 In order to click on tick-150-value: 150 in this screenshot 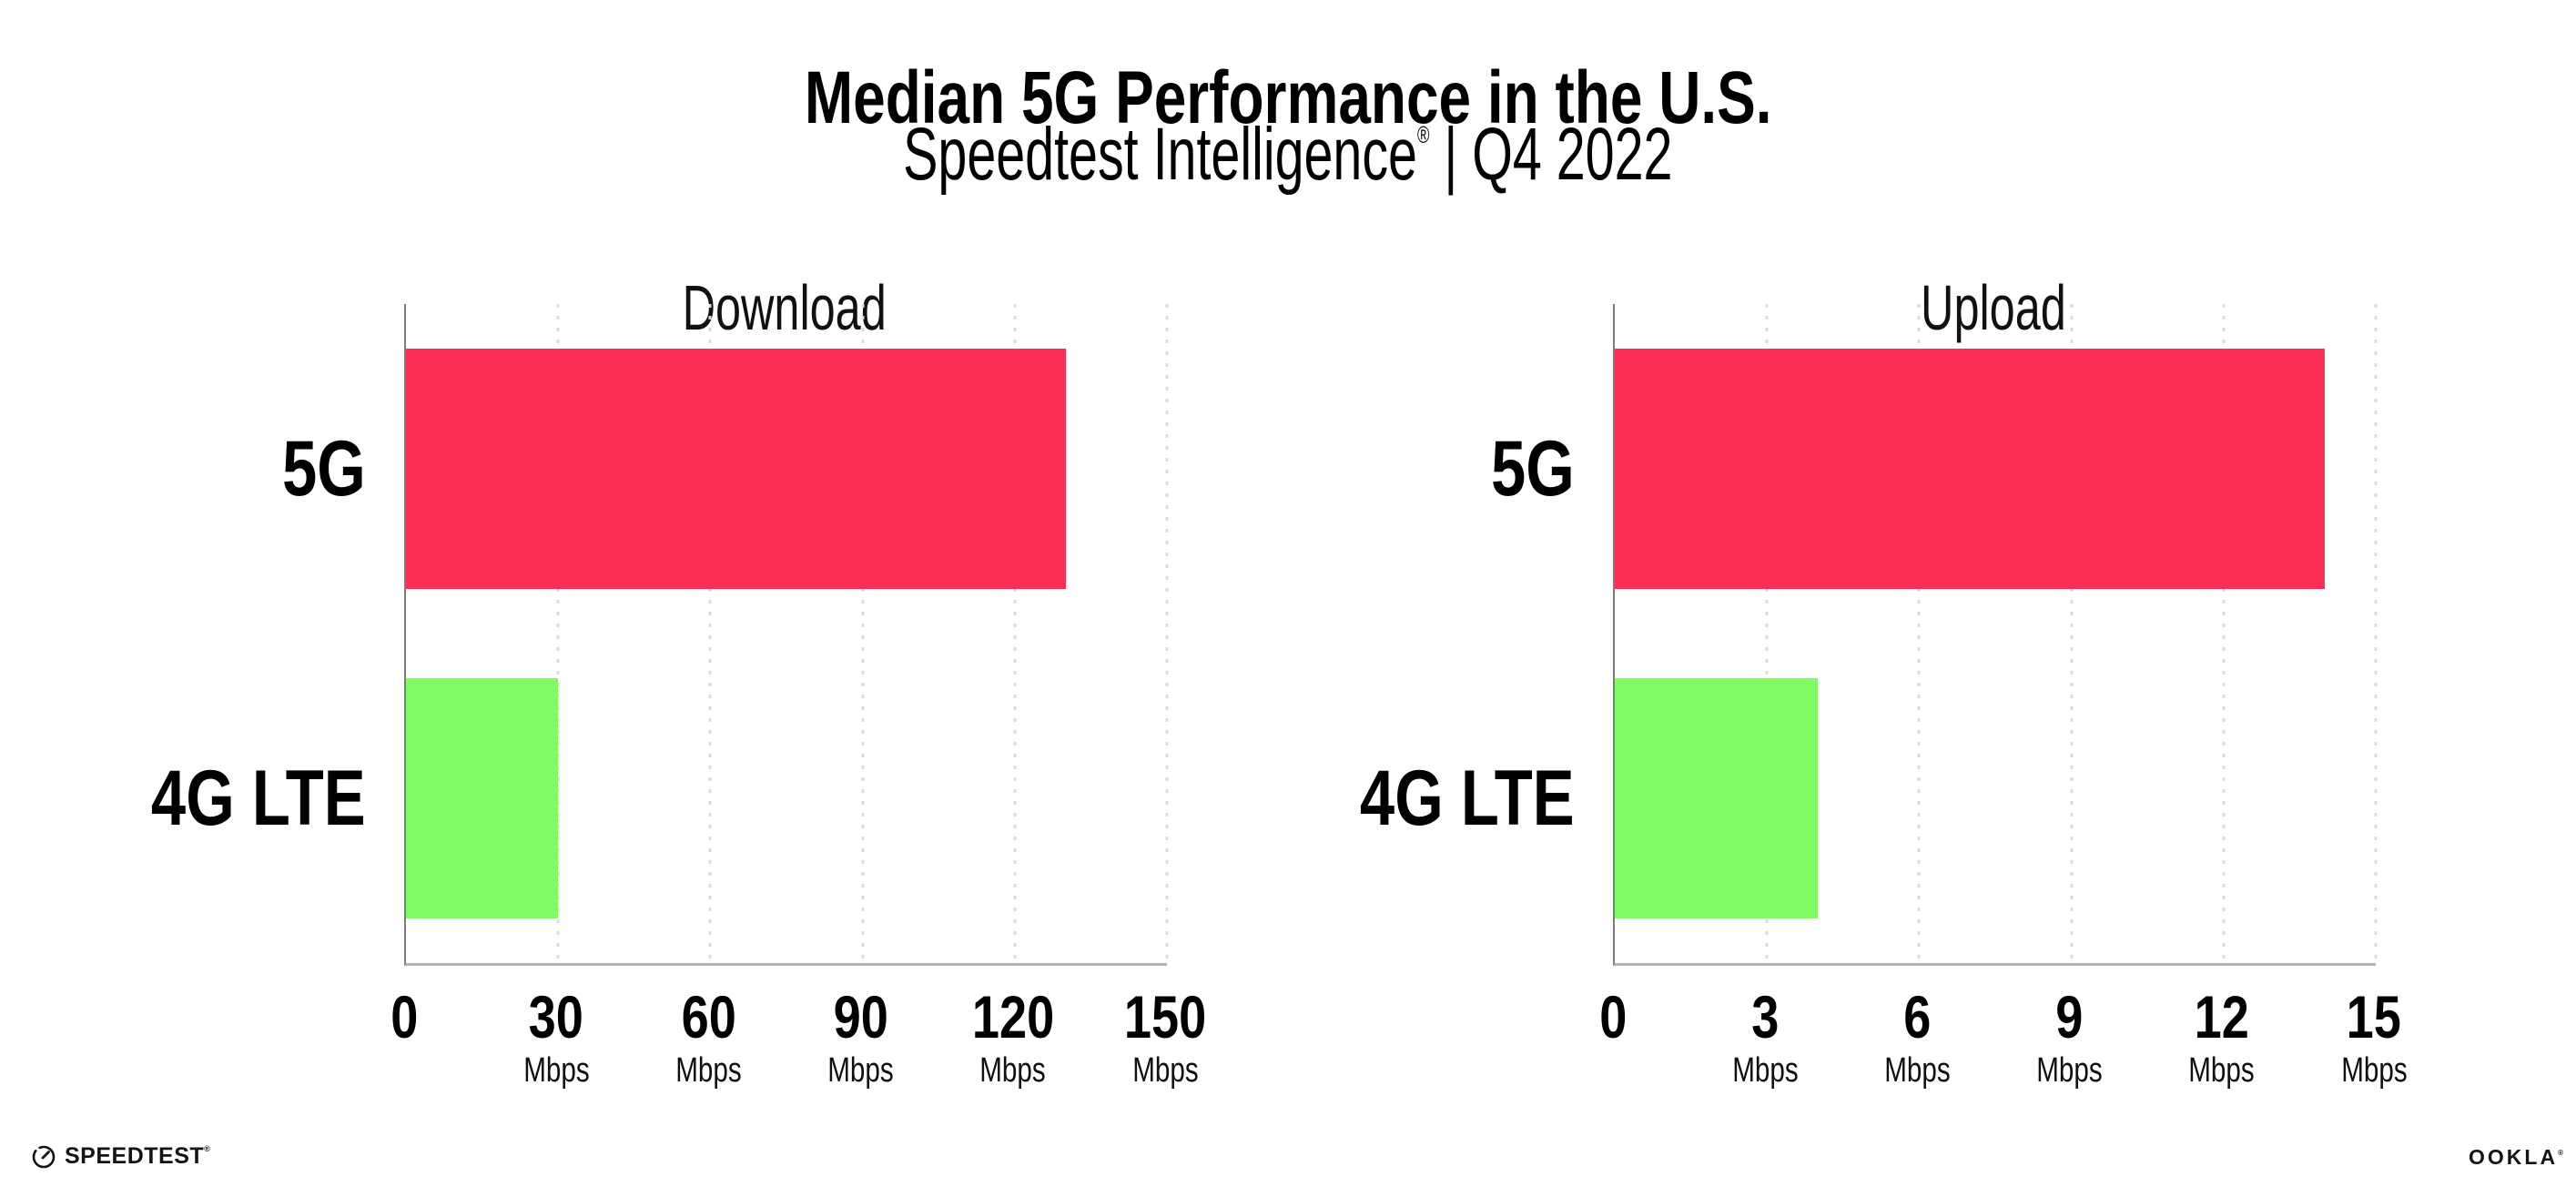, I will do `click(1165, 1017)`.